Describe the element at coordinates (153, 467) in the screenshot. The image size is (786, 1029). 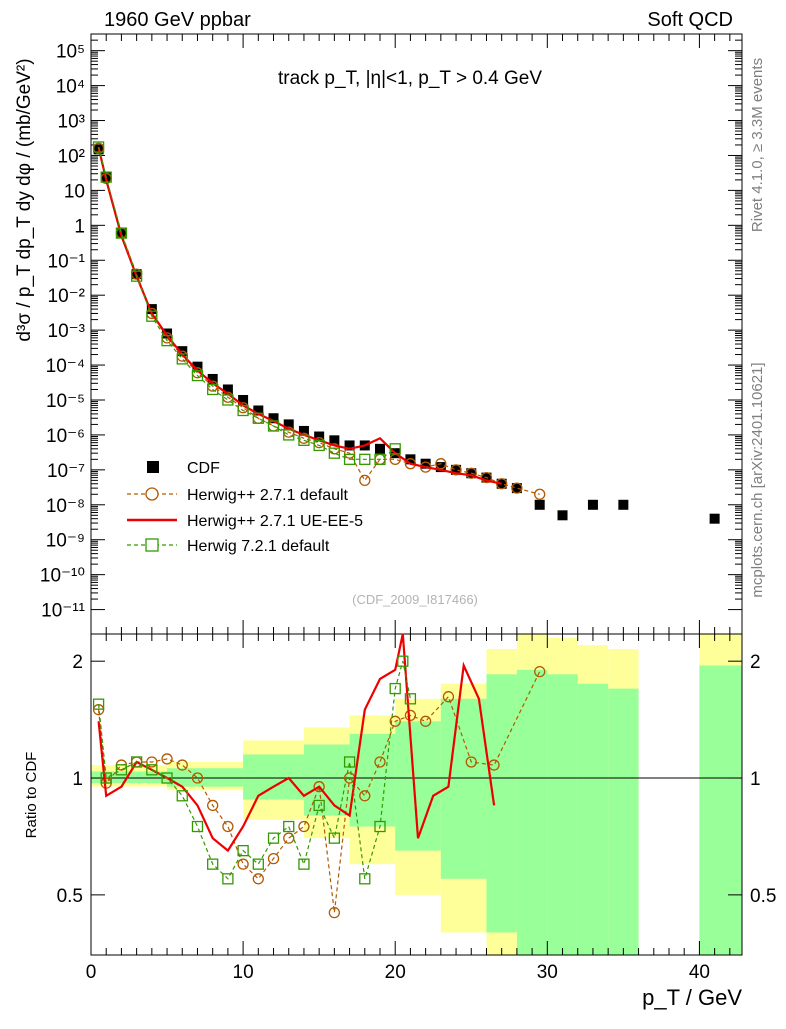
I see `legend-marker-cdf` at that location.